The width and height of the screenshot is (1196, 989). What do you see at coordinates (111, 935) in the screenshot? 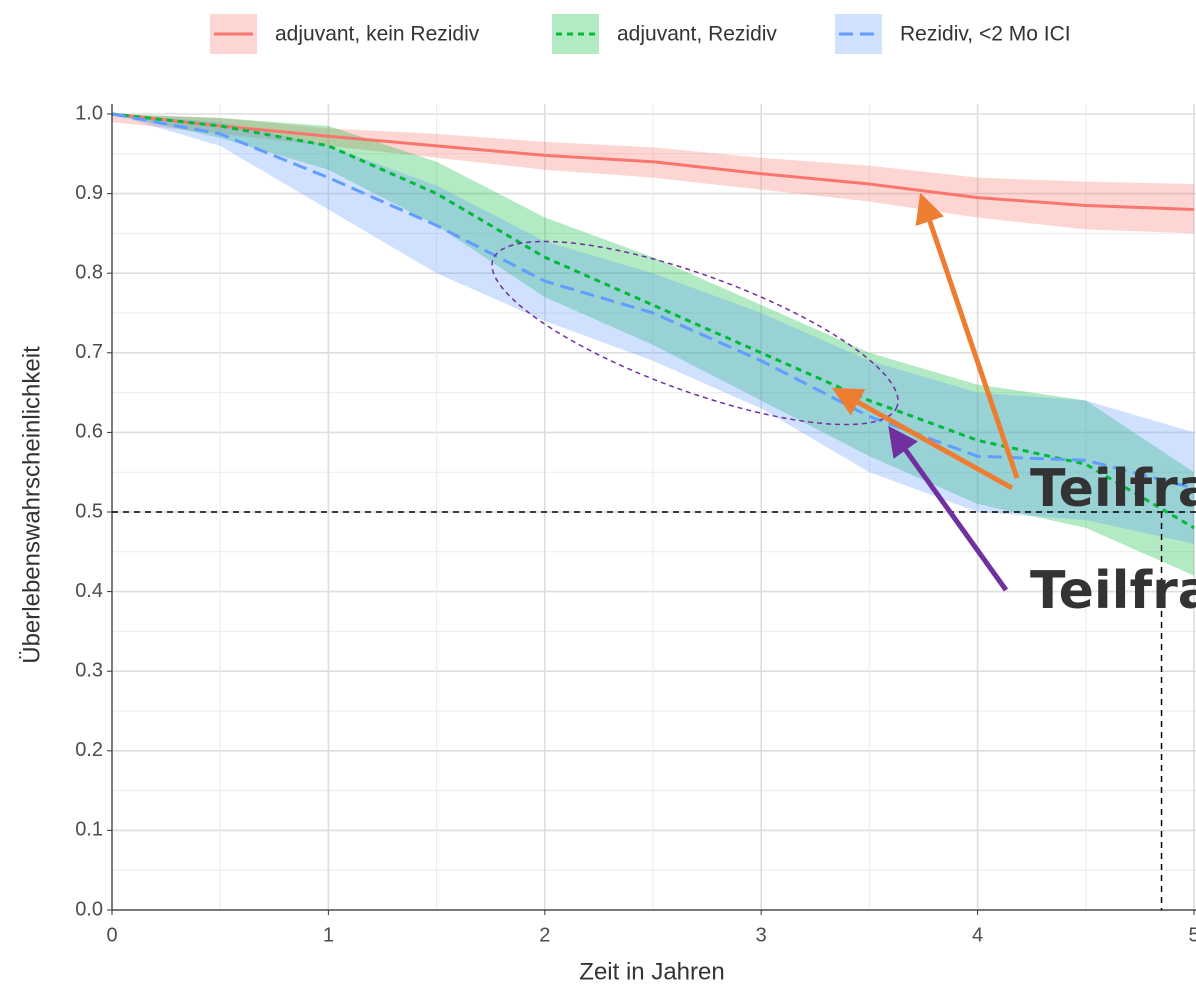
I see `x-tick-label: 0` at bounding box center [111, 935].